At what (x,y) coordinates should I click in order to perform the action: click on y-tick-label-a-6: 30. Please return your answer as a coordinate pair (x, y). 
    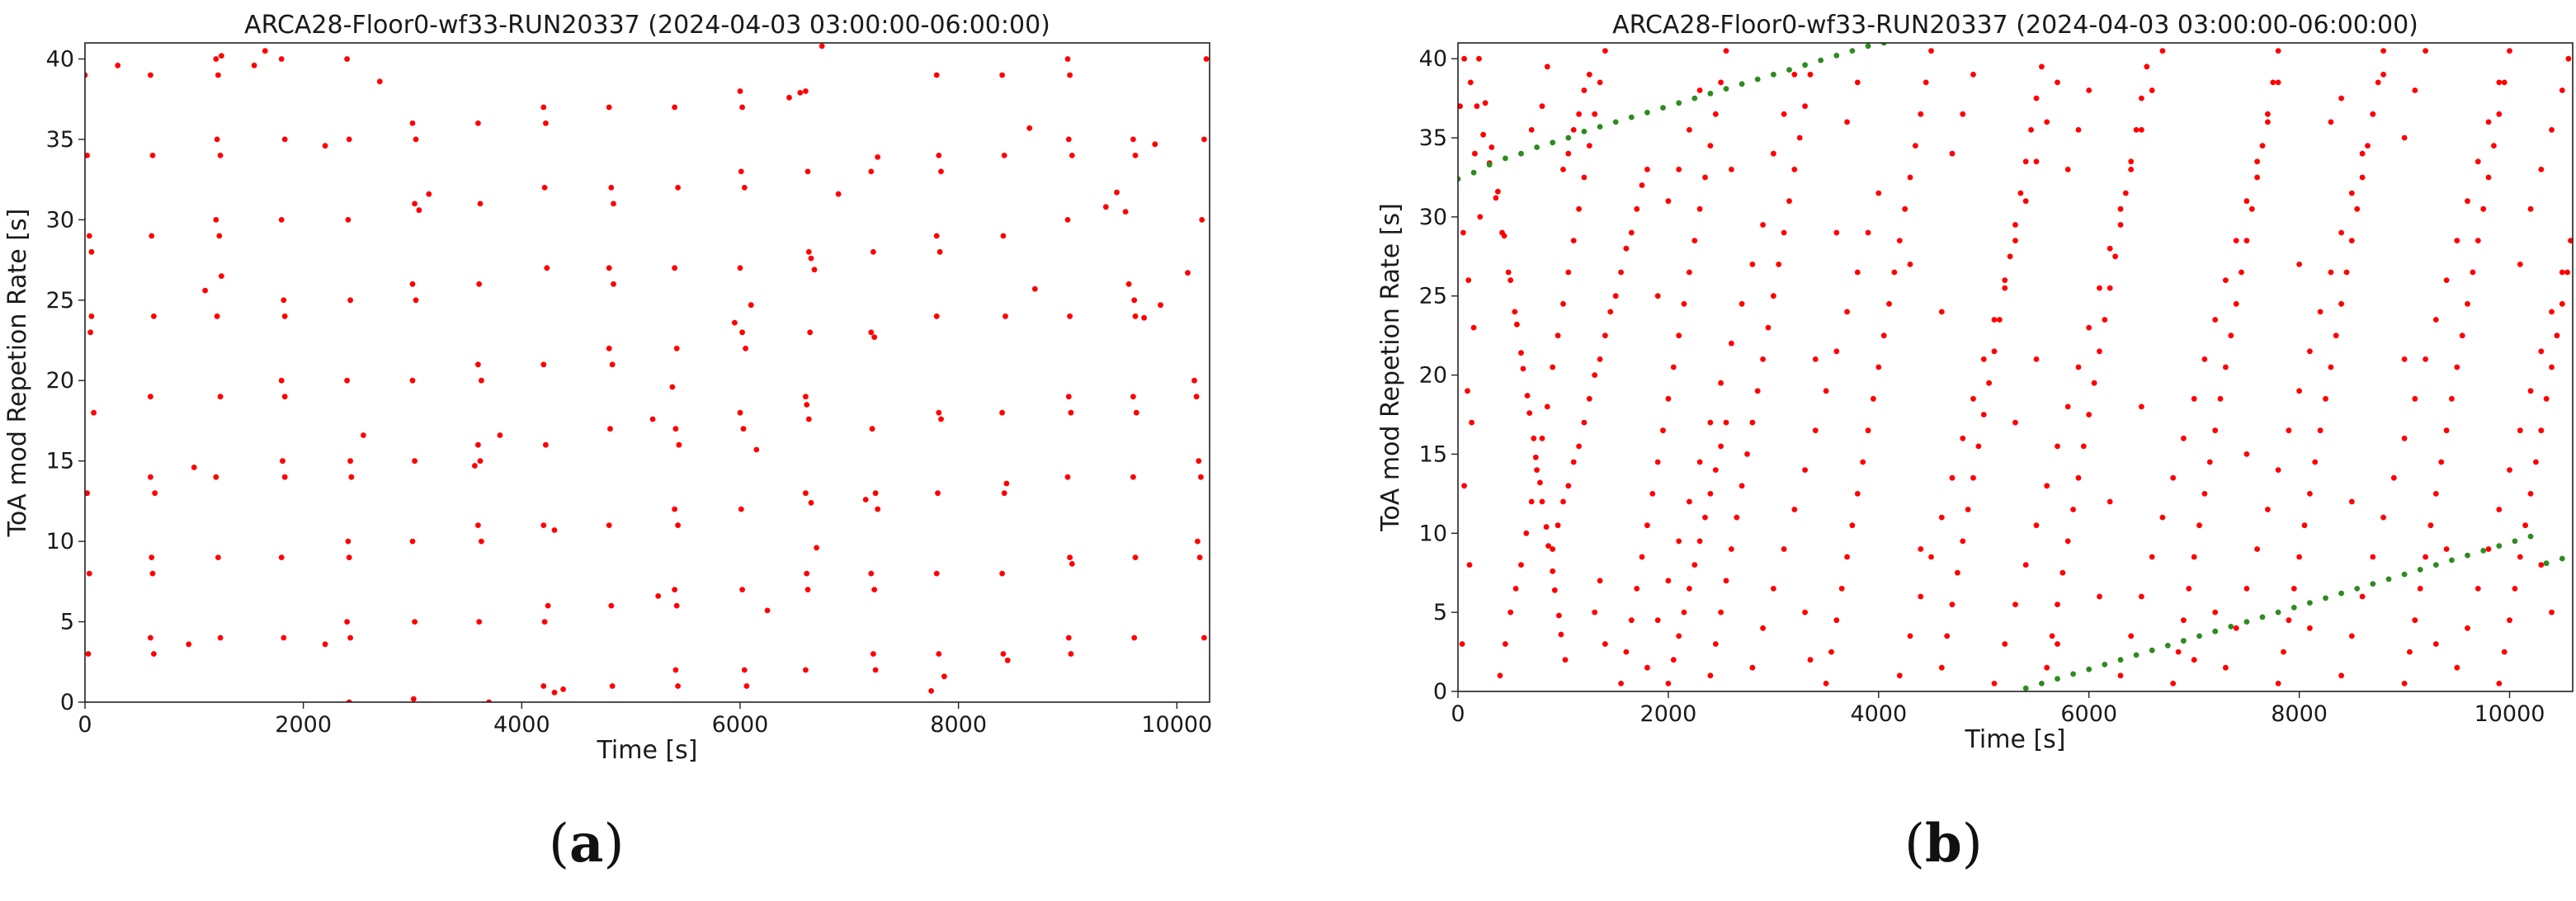
    Looking at the image, I should click on (60, 220).